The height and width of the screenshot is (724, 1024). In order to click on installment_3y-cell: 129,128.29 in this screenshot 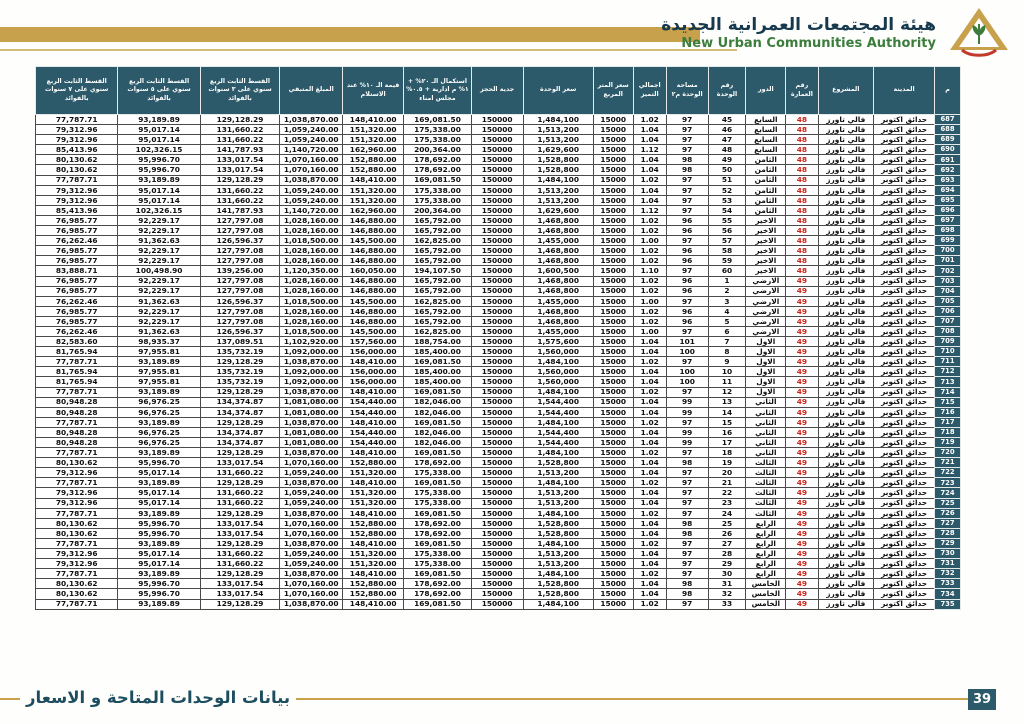, I will do `click(240, 180)`.